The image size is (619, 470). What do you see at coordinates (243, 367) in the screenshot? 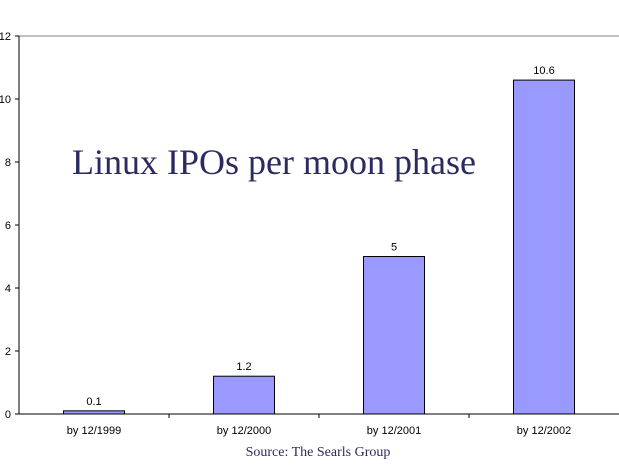
I see `data-label: 1.2` at bounding box center [243, 367].